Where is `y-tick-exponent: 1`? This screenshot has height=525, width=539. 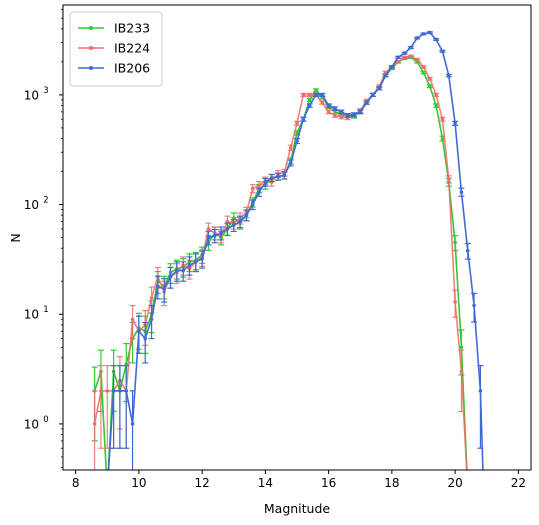 y-tick-exponent: 1 is located at coordinates (45, 310).